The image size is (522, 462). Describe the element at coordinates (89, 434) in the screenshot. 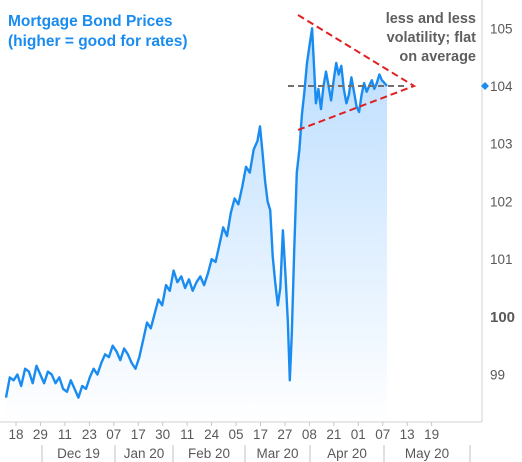

I see `x-tick-label: 23` at that location.